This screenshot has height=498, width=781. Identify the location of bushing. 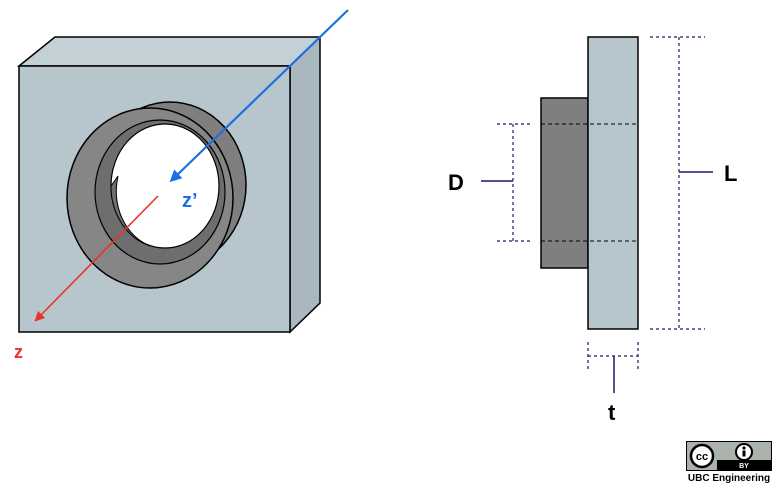
(156, 195).